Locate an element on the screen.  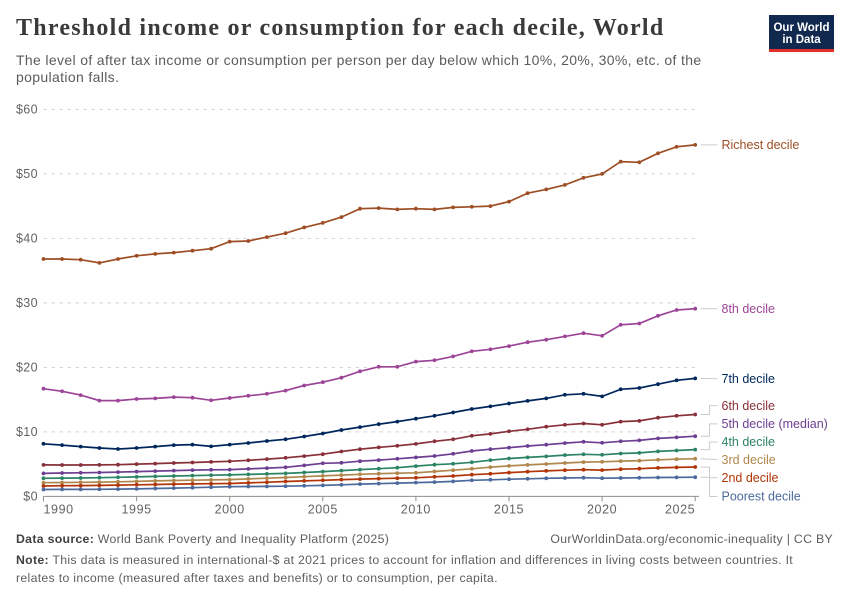
svg-text: 6th decile is located at coordinates (749, 406).